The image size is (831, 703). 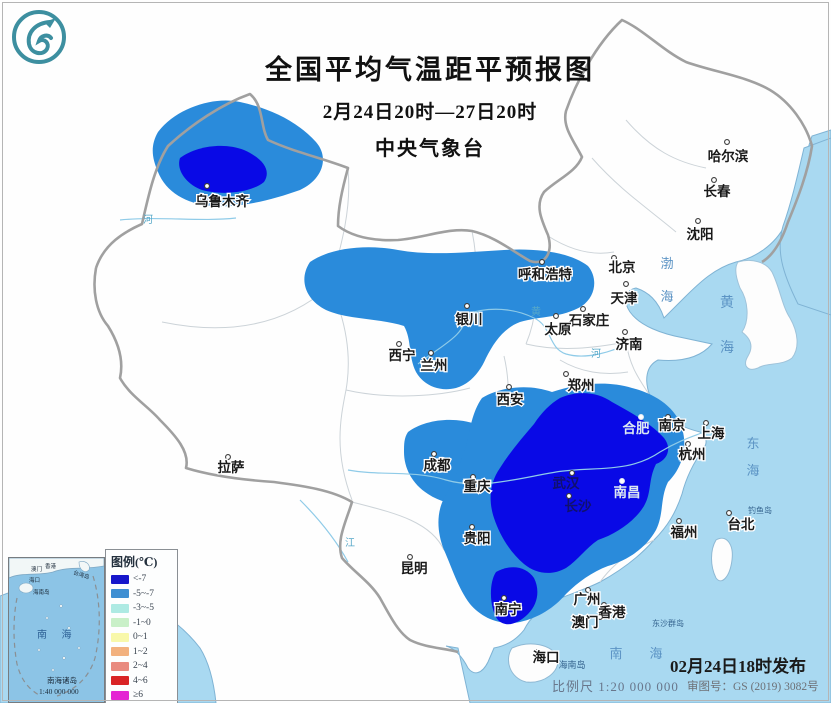 What do you see at coordinates (437, 465) in the screenshot?
I see `city-label: 成都` at bounding box center [437, 465].